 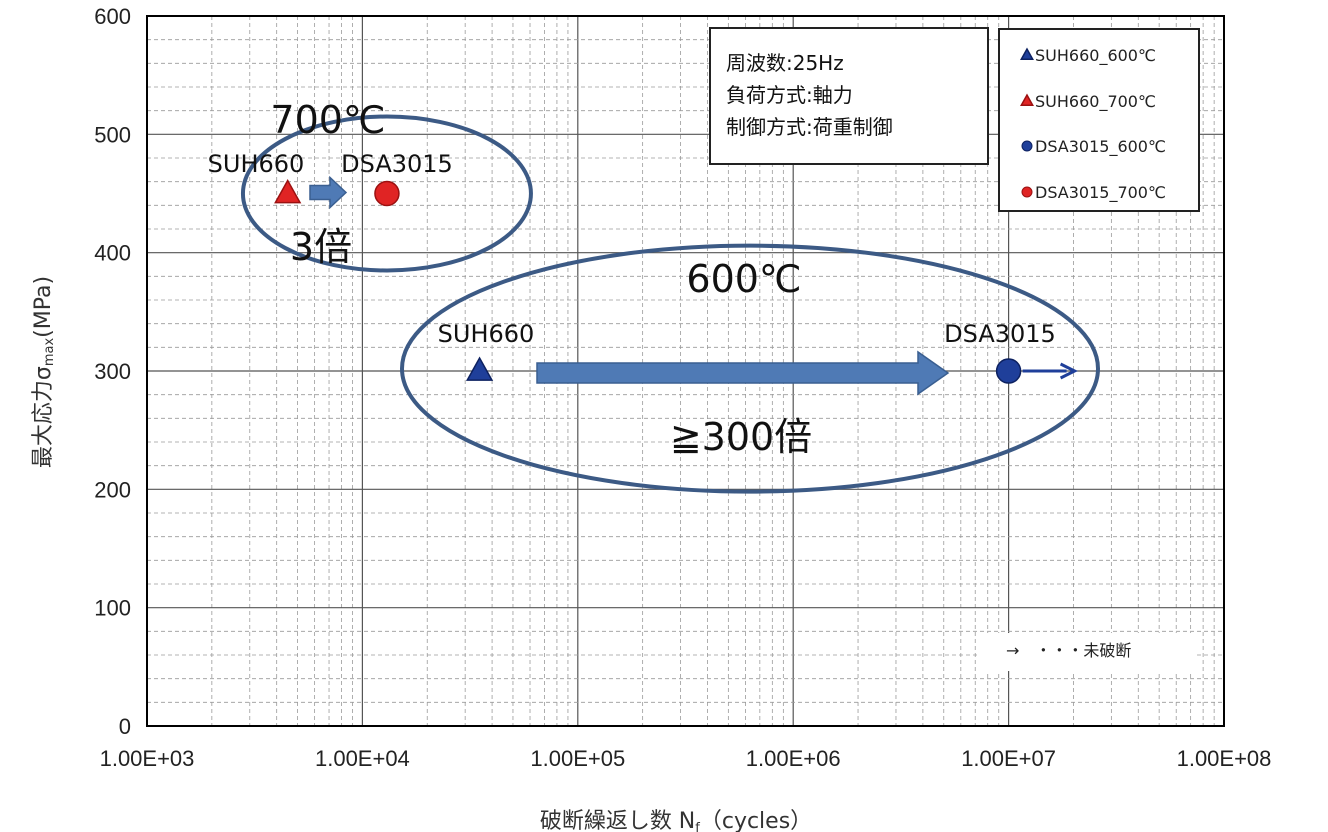 What do you see at coordinates (43, 307) in the screenshot?
I see `y-axis-title-suffix: (MPa)` at bounding box center [43, 307].